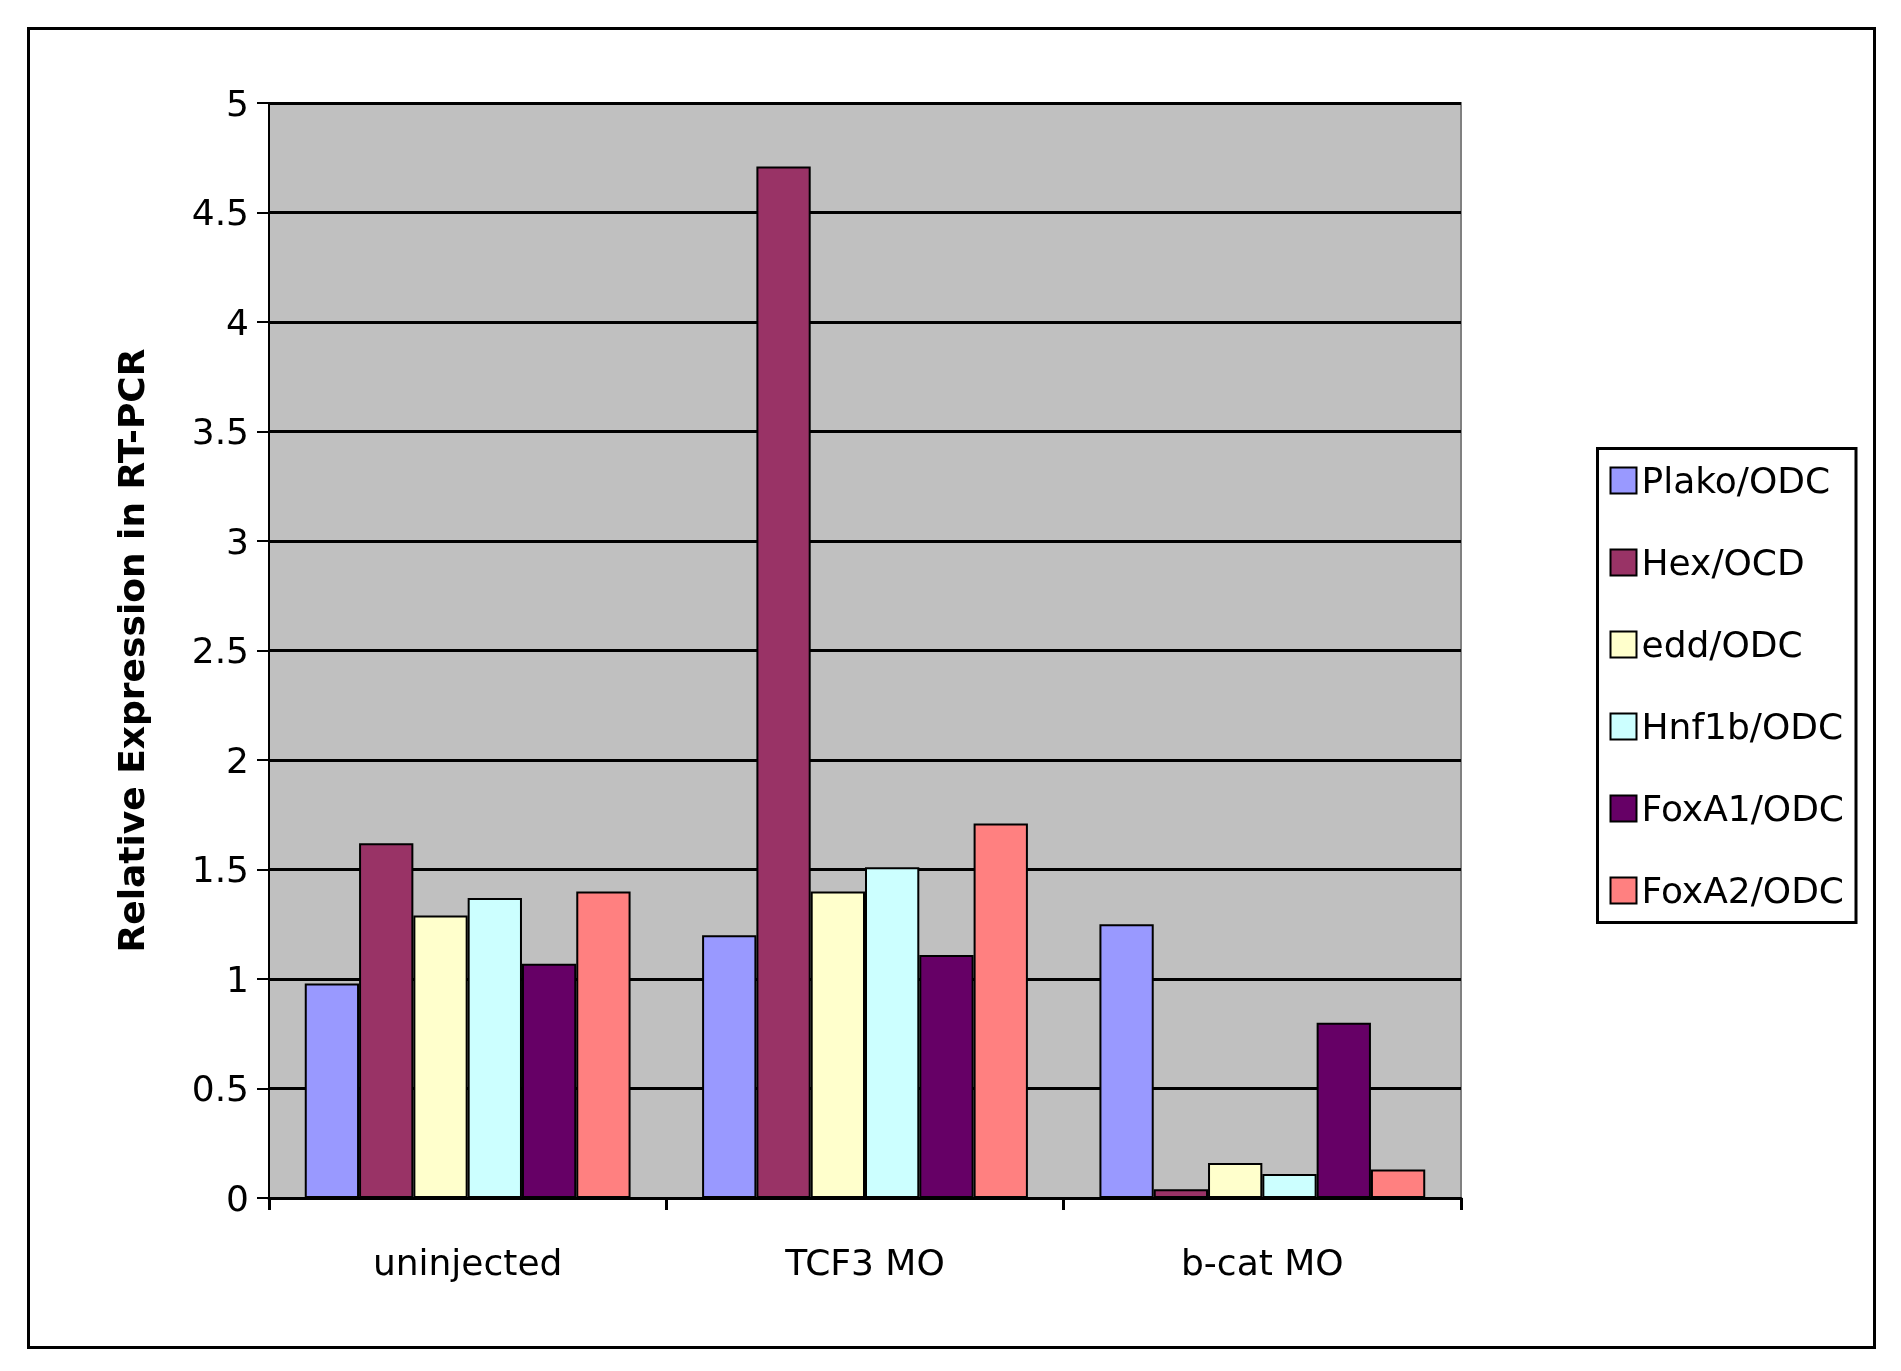 The height and width of the screenshot is (1371, 1901). What do you see at coordinates (1742, 808) in the screenshot?
I see `legend-label: FoxA1/ODC` at bounding box center [1742, 808].